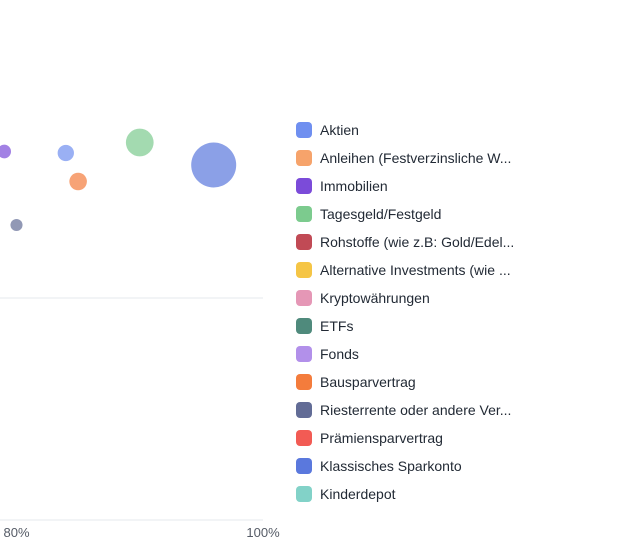 Image resolution: width=621 pixels, height=549 pixels. I want to click on legend-item: Klassisches Sparkonto, so click(405, 466).